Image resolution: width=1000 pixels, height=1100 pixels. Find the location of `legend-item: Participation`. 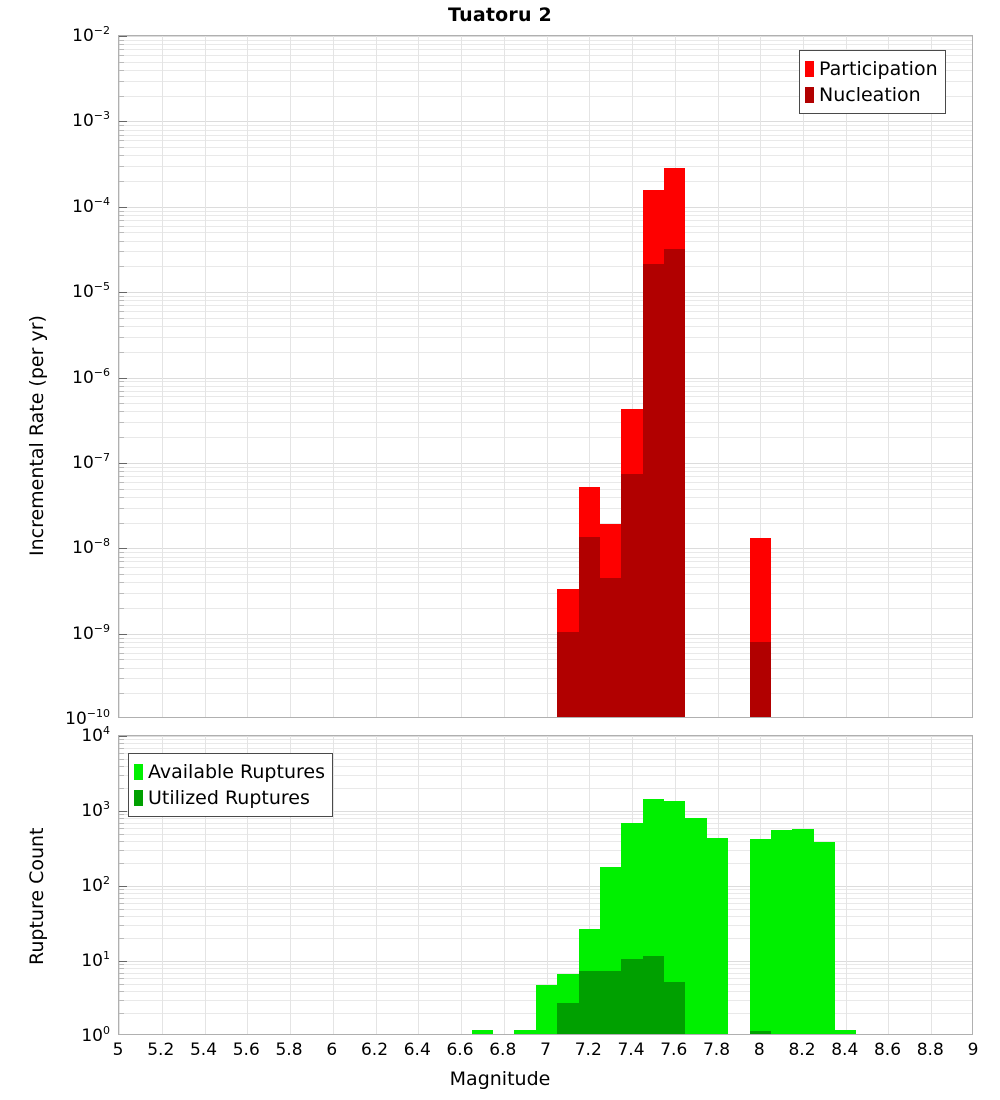

legend-item: Participation is located at coordinates (871, 69).